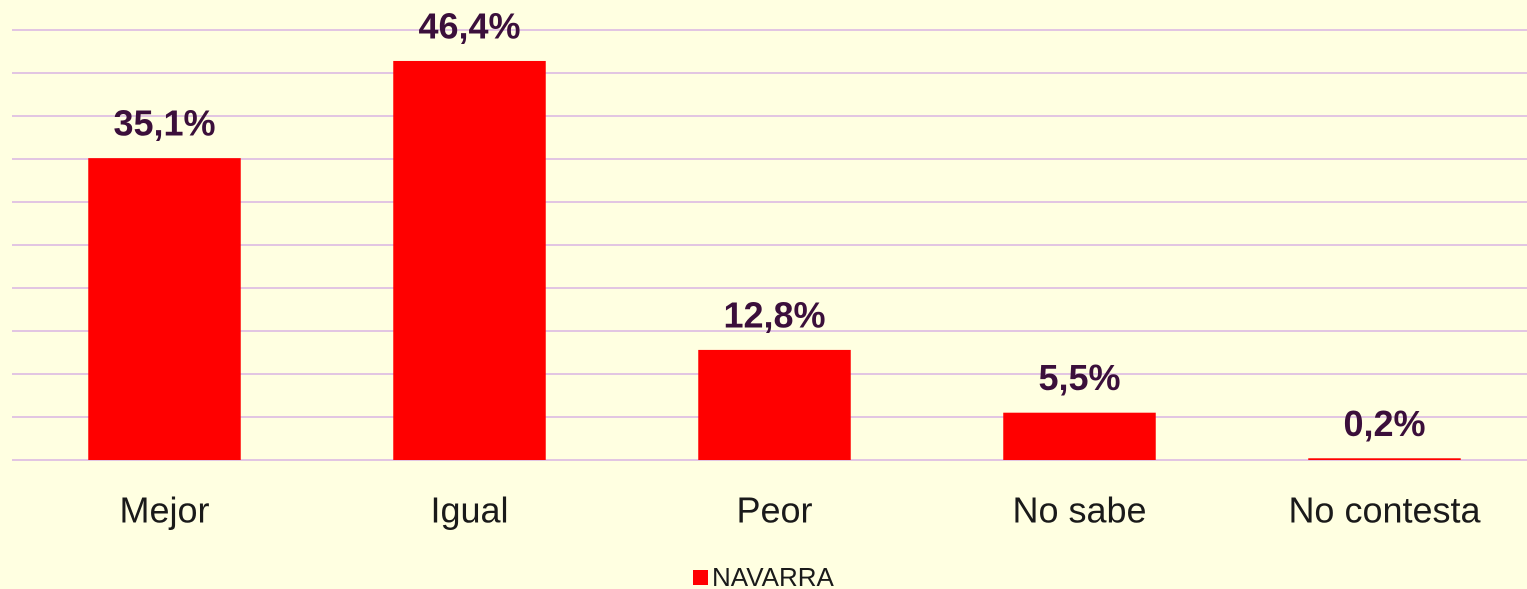 The width and height of the screenshot is (1527, 589). I want to click on x-tick-label: Peor, so click(774, 510).